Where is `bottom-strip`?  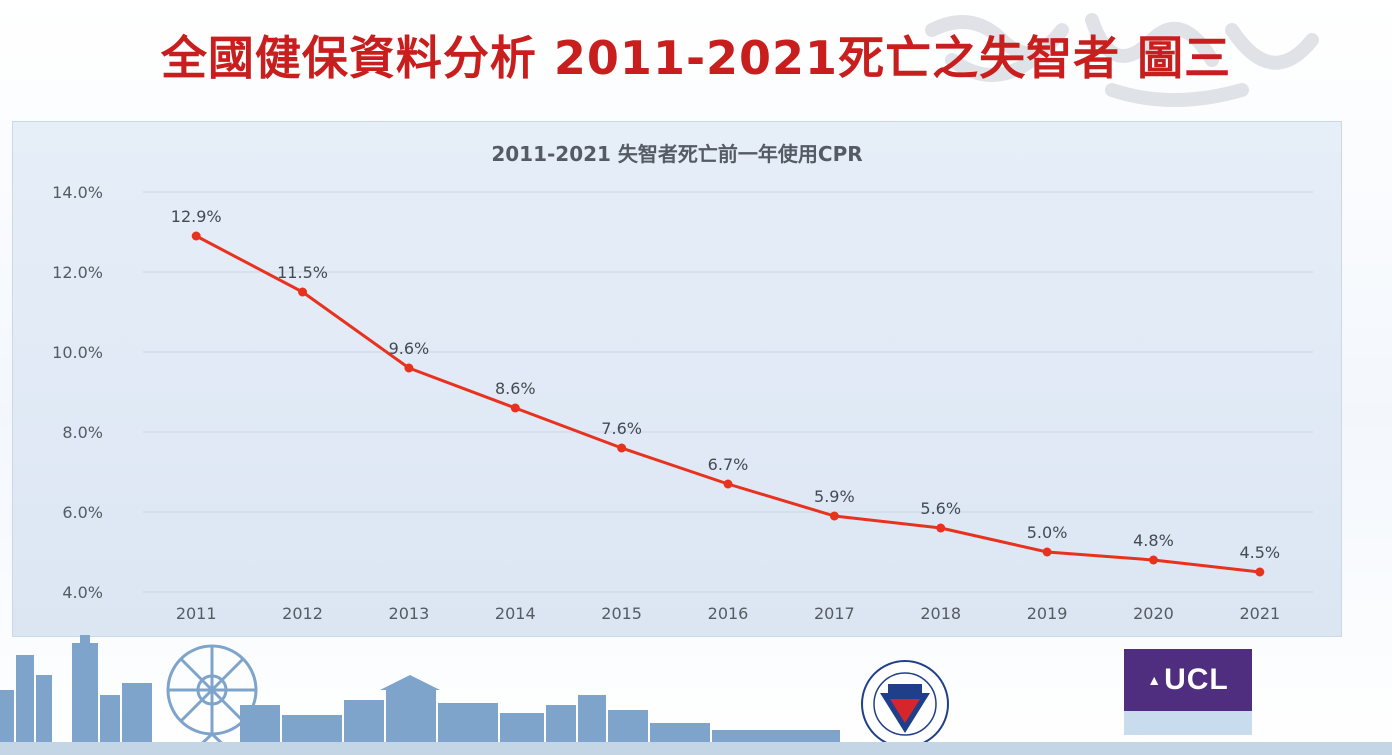
bottom-strip is located at coordinates (696, 748).